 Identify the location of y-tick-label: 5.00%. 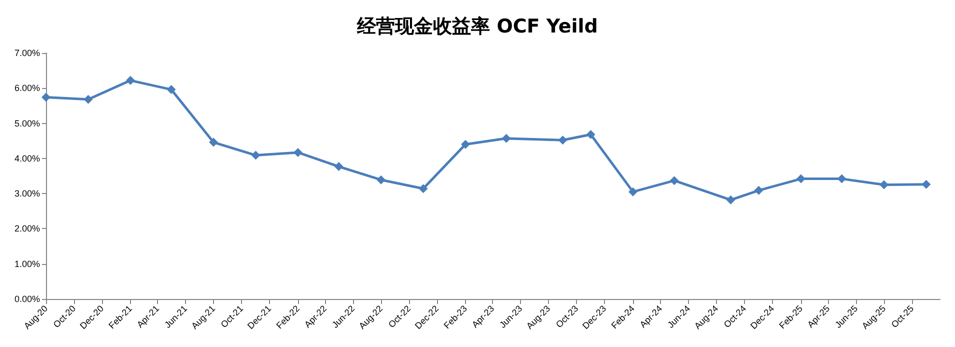
(27, 123).